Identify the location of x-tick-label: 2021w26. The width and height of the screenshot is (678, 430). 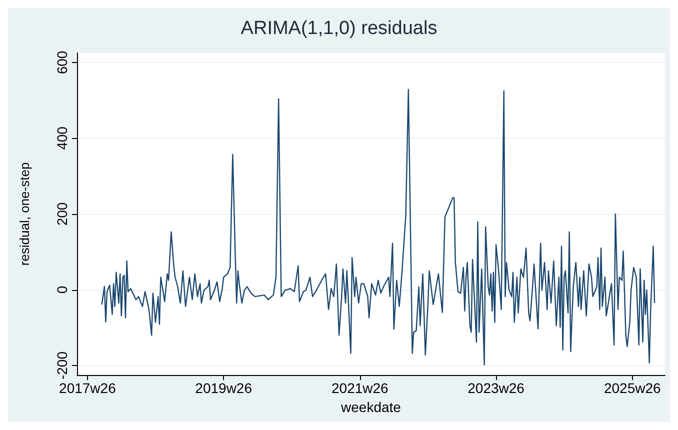
(360, 388).